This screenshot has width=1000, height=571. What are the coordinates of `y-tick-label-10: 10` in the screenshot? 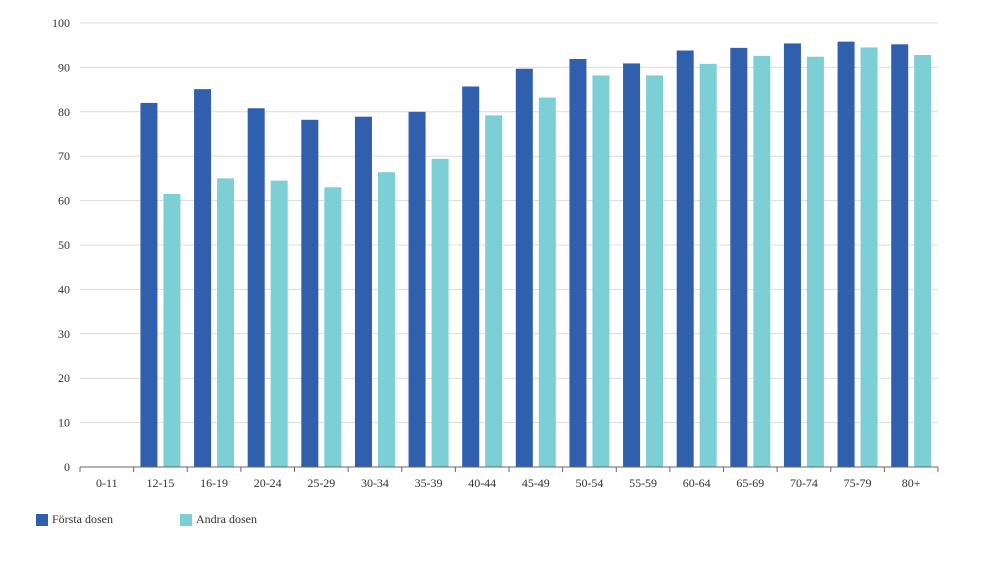 It's located at (64, 423).